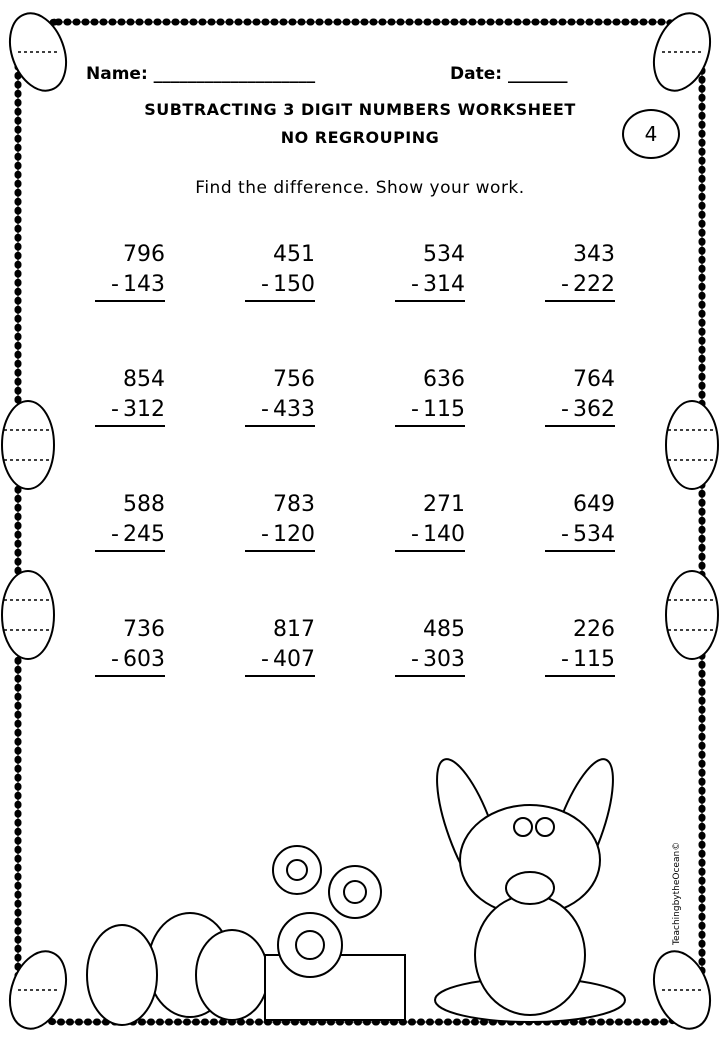 The width and height of the screenshot is (720, 1040). I want to click on subtraction-problem: 817-407, so click(280, 646).